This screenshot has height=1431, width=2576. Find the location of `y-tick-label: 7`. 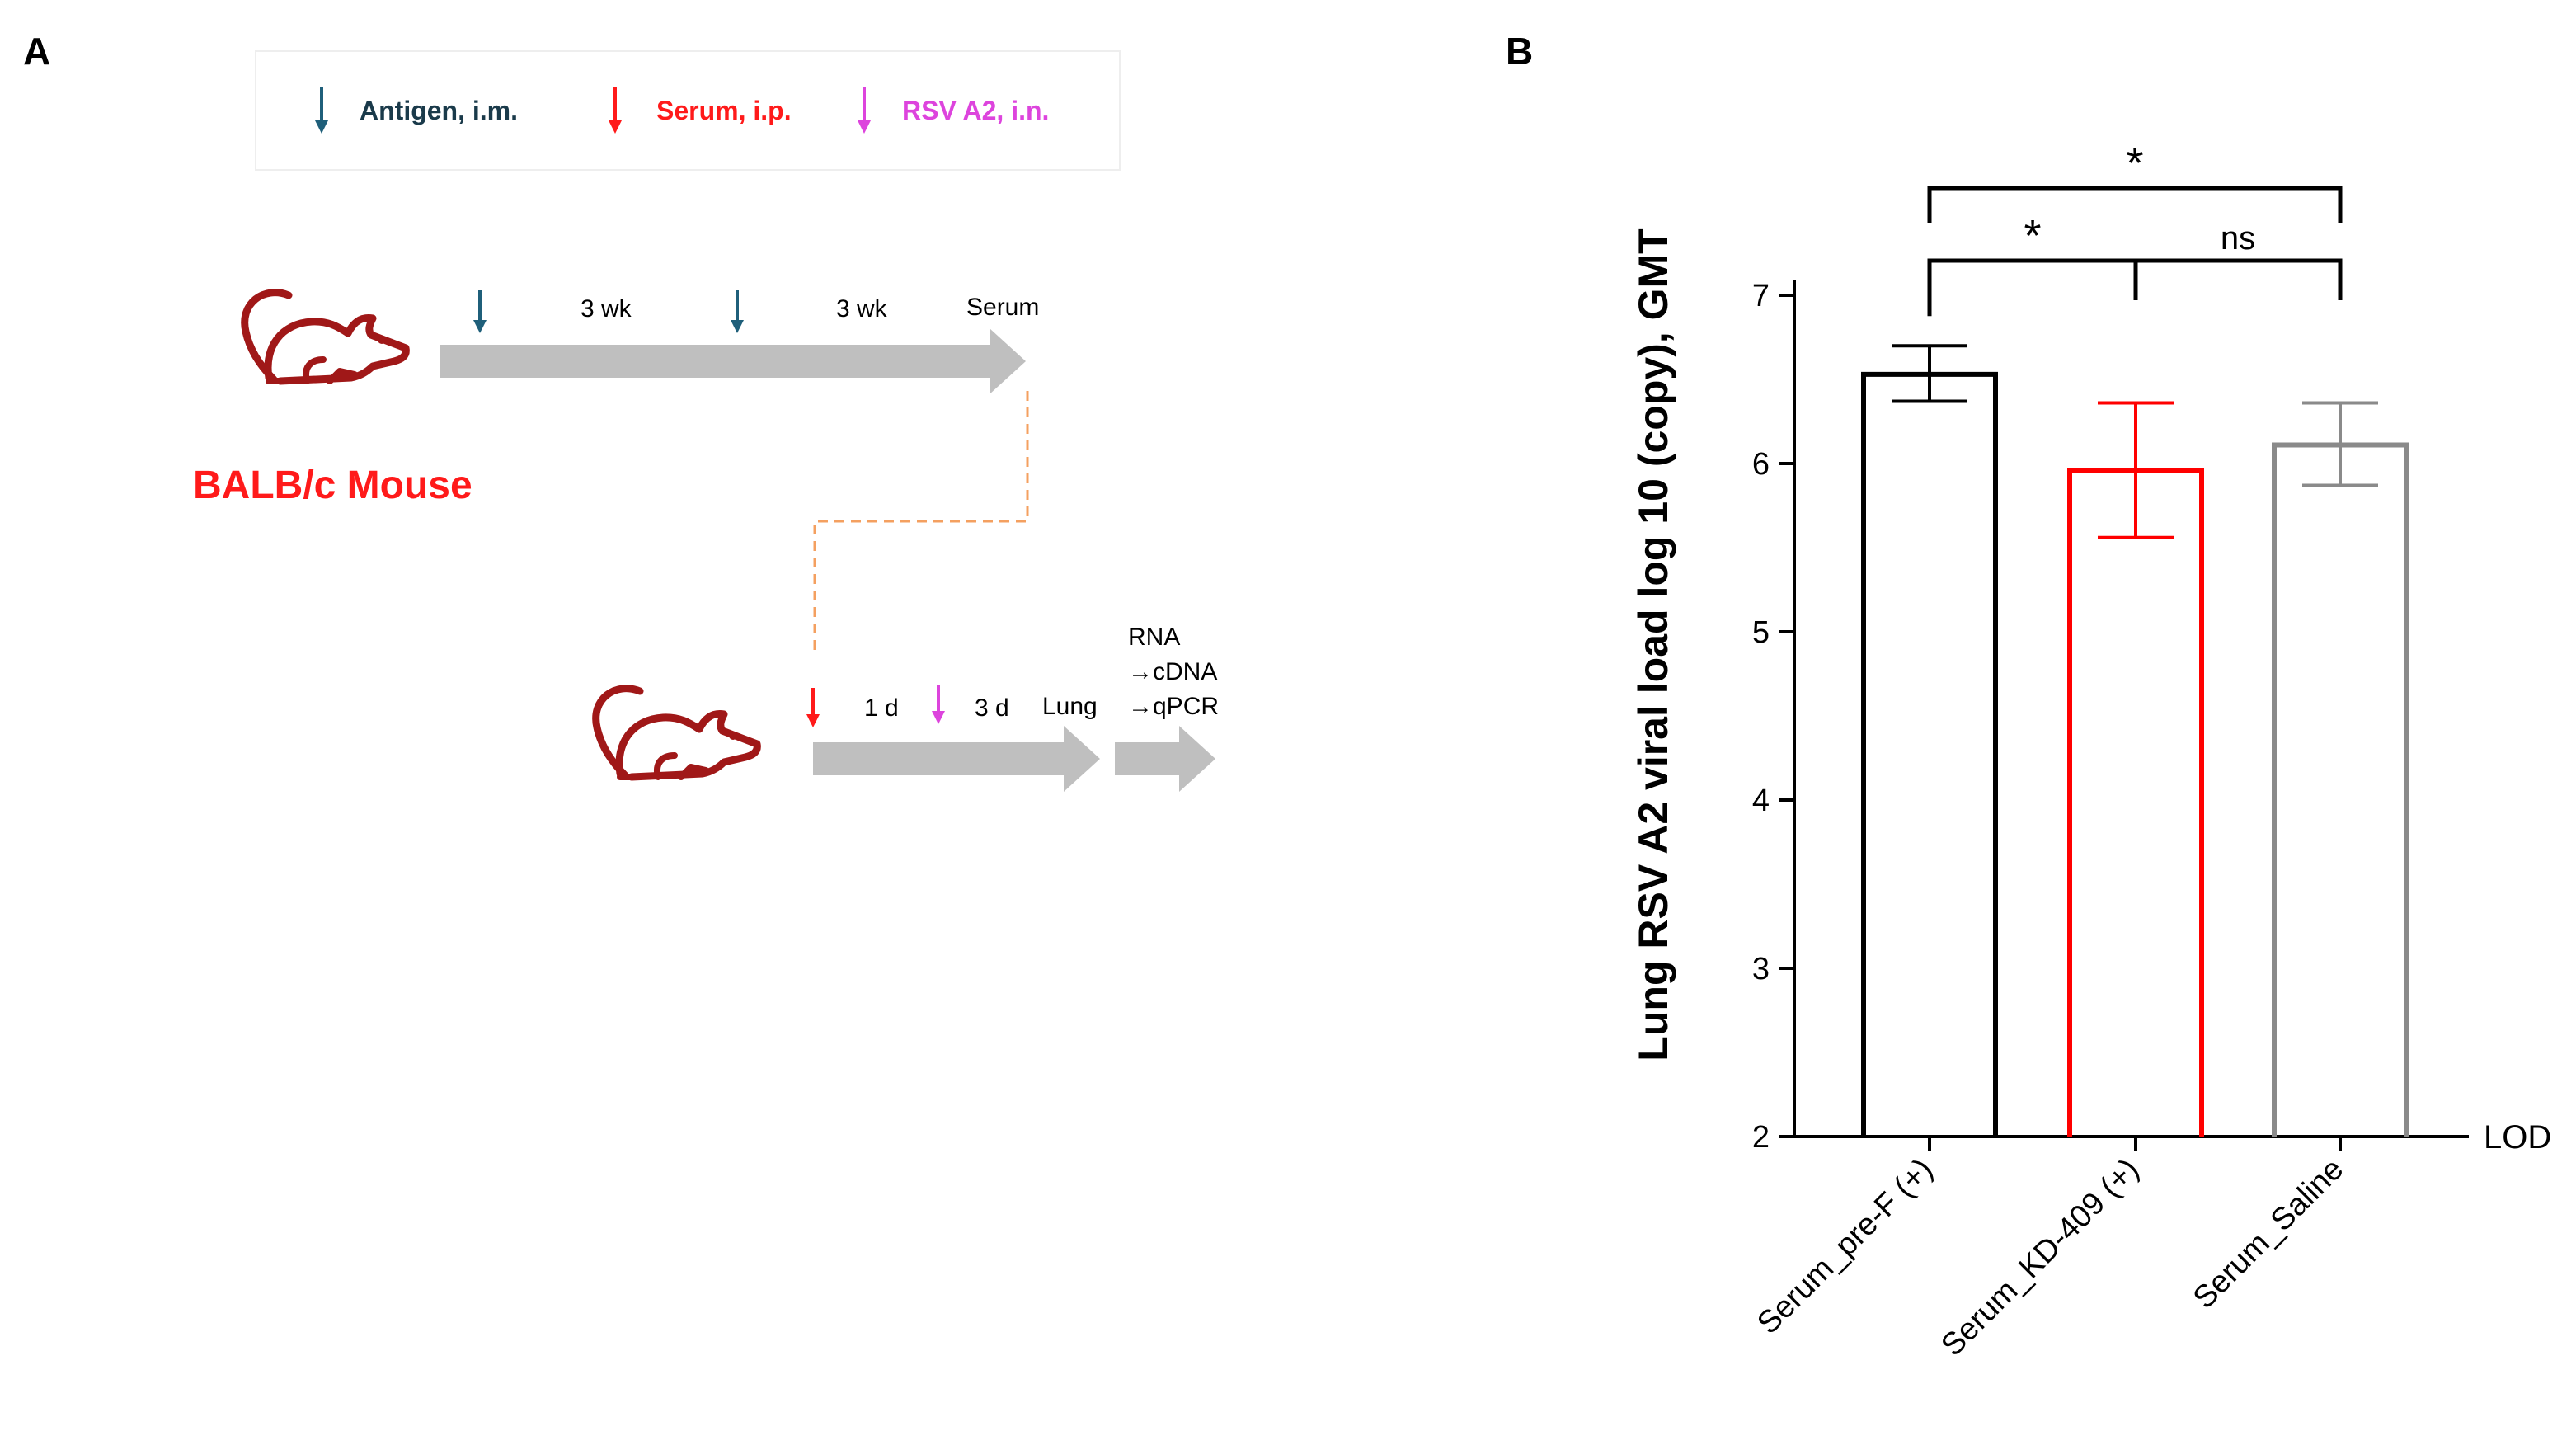

y-tick-label: 7 is located at coordinates (1761, 296).